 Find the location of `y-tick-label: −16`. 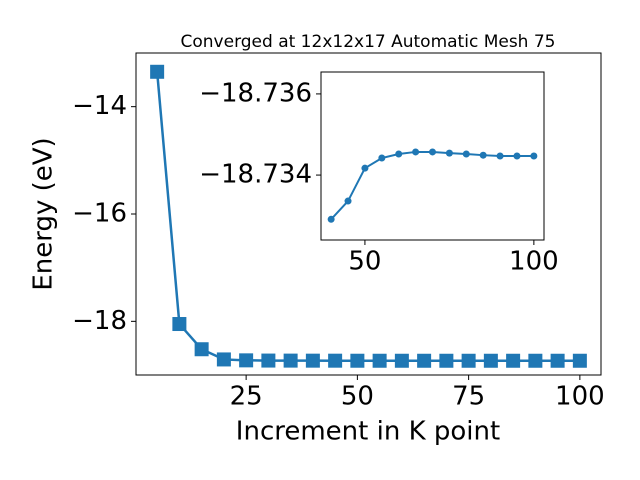

y-tick-label: −16 is located at coordinates (99, 214).